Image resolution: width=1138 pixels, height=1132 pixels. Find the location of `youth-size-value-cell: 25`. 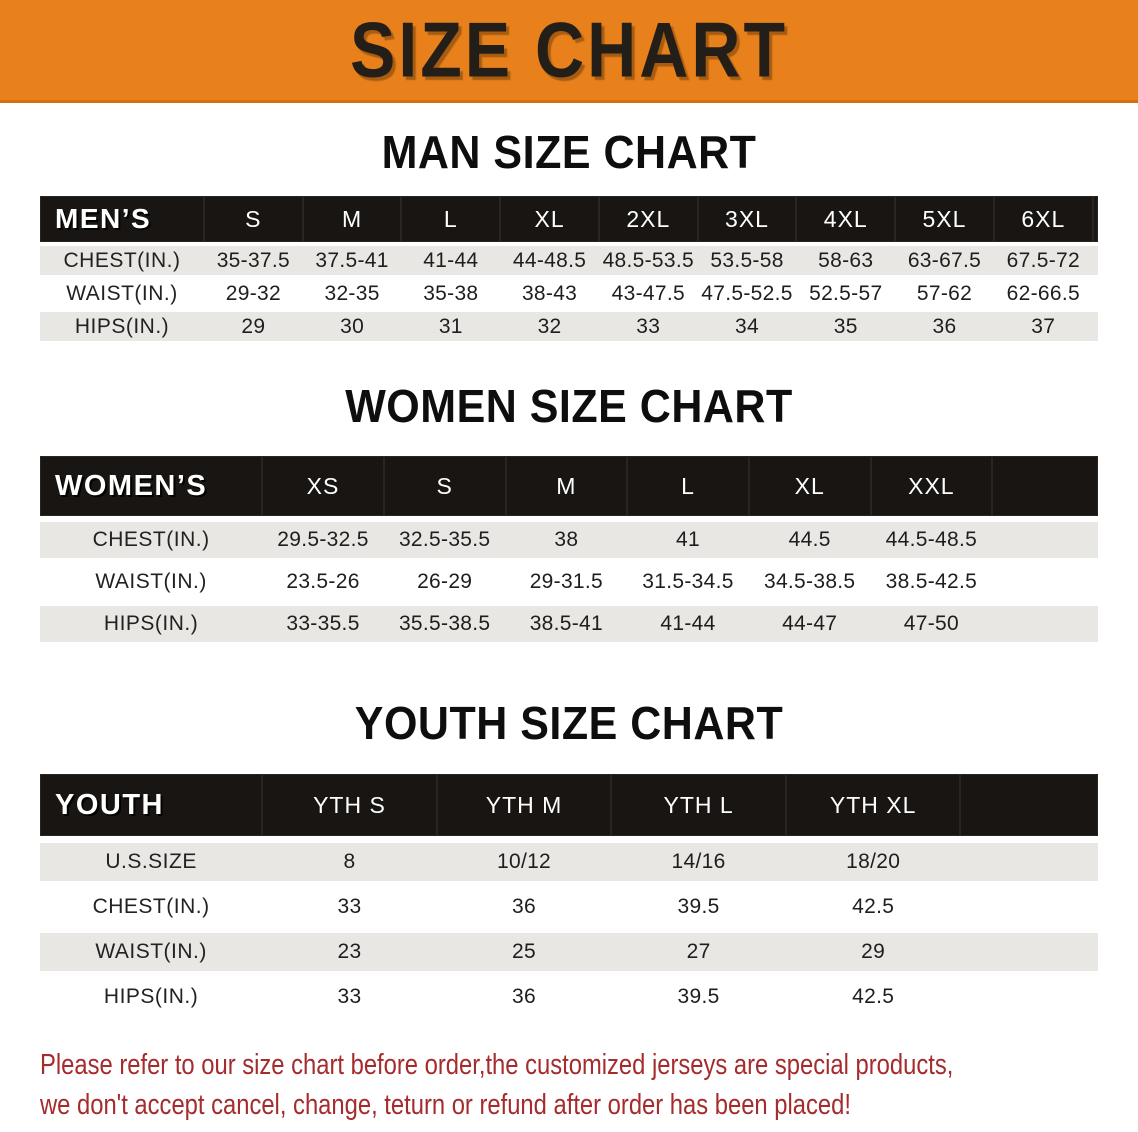

youth-size-value-cell: 25 is located at coordinates (524, 951).